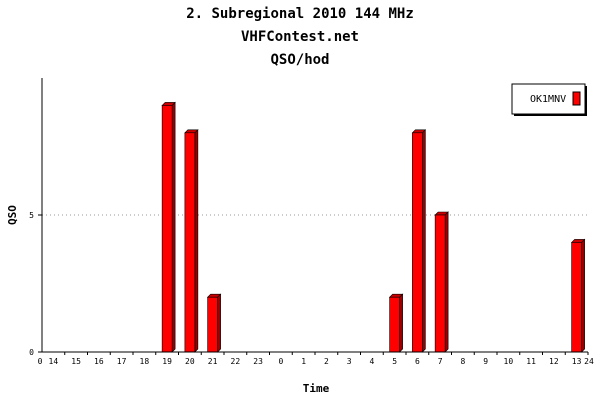 This screenshot has height=400, width=600. Describe the element at coordinates (349, 361) in the screenshot. I see `x-tick-label-3: 3` at that location.